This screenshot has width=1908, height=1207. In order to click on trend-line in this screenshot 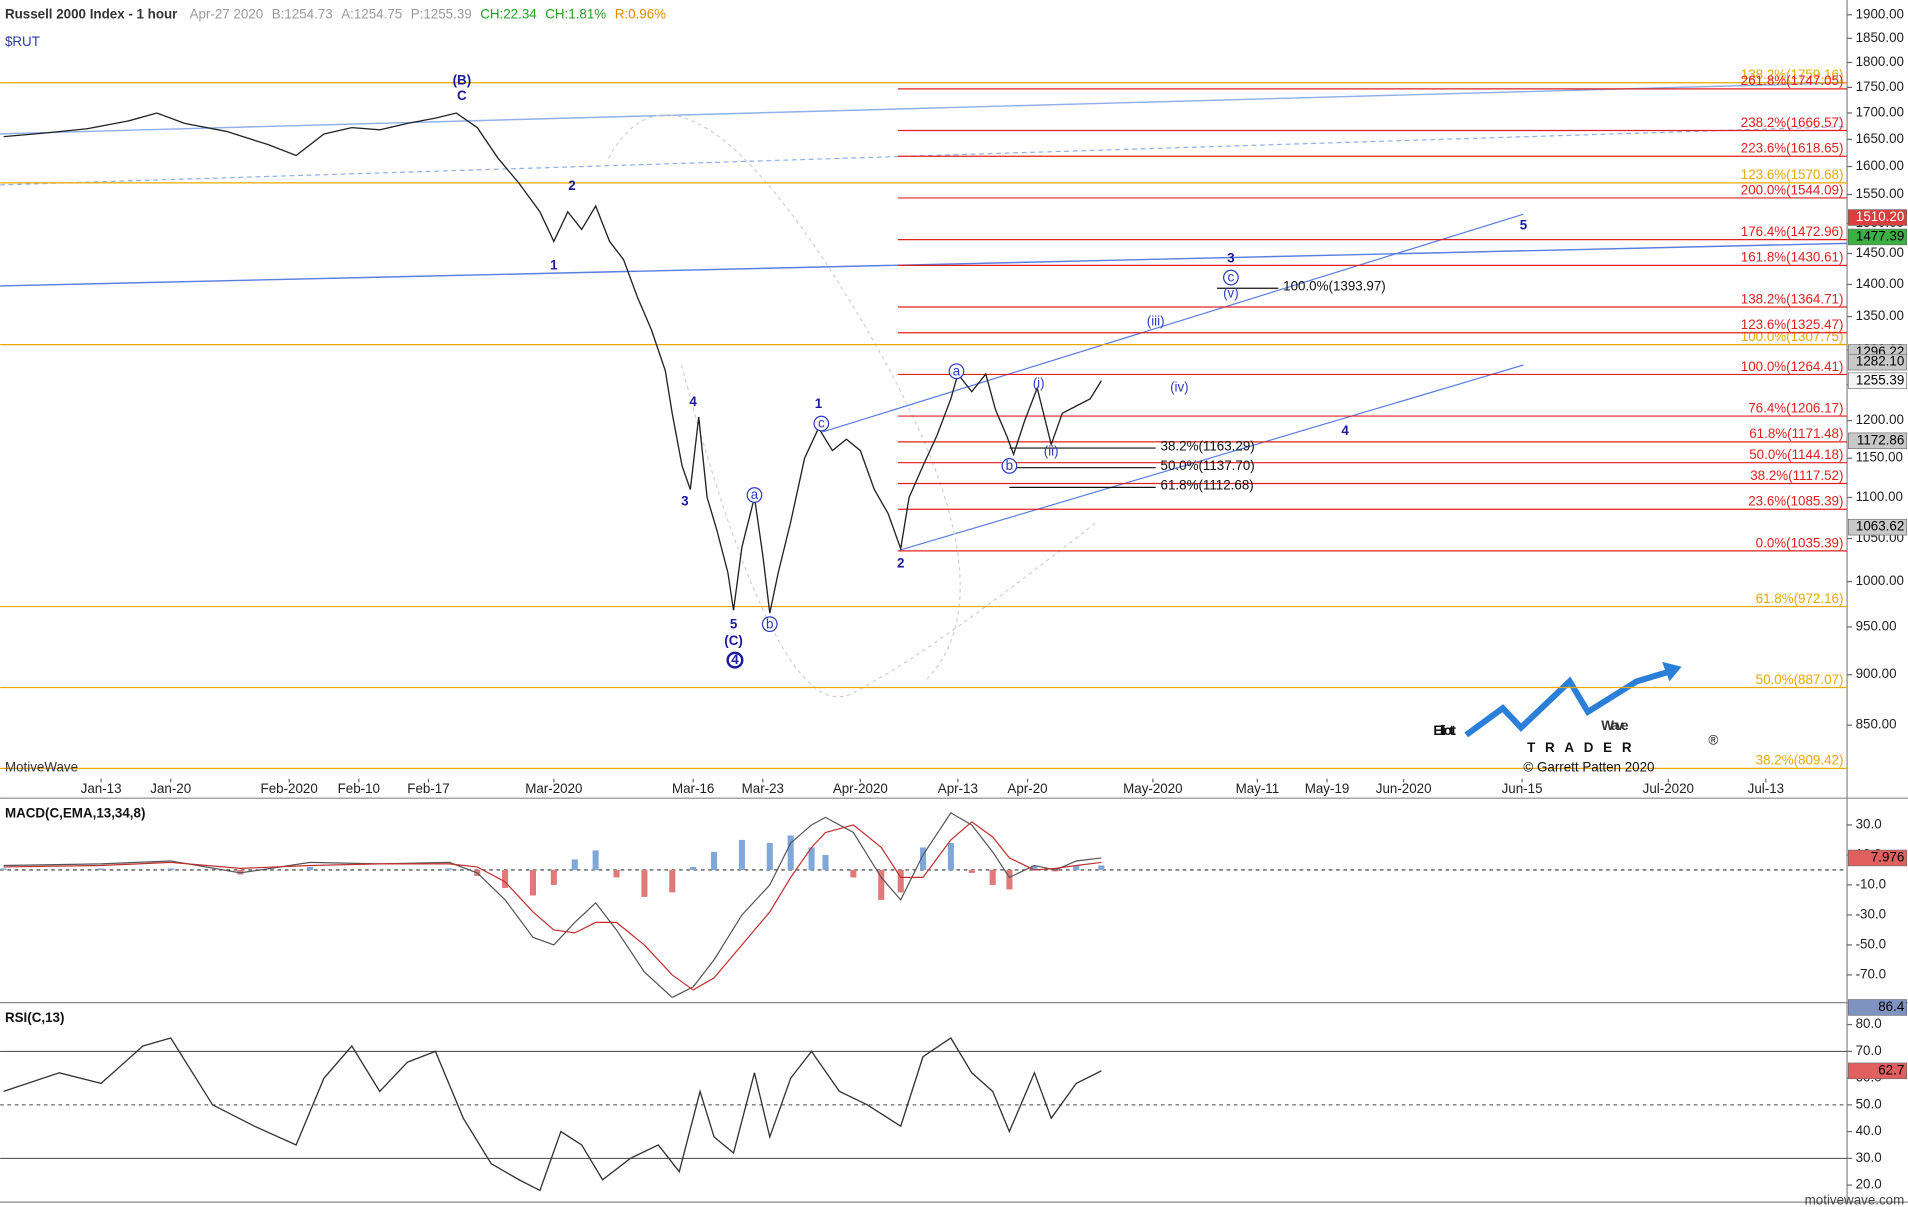, I will do `click(924, 108)`.